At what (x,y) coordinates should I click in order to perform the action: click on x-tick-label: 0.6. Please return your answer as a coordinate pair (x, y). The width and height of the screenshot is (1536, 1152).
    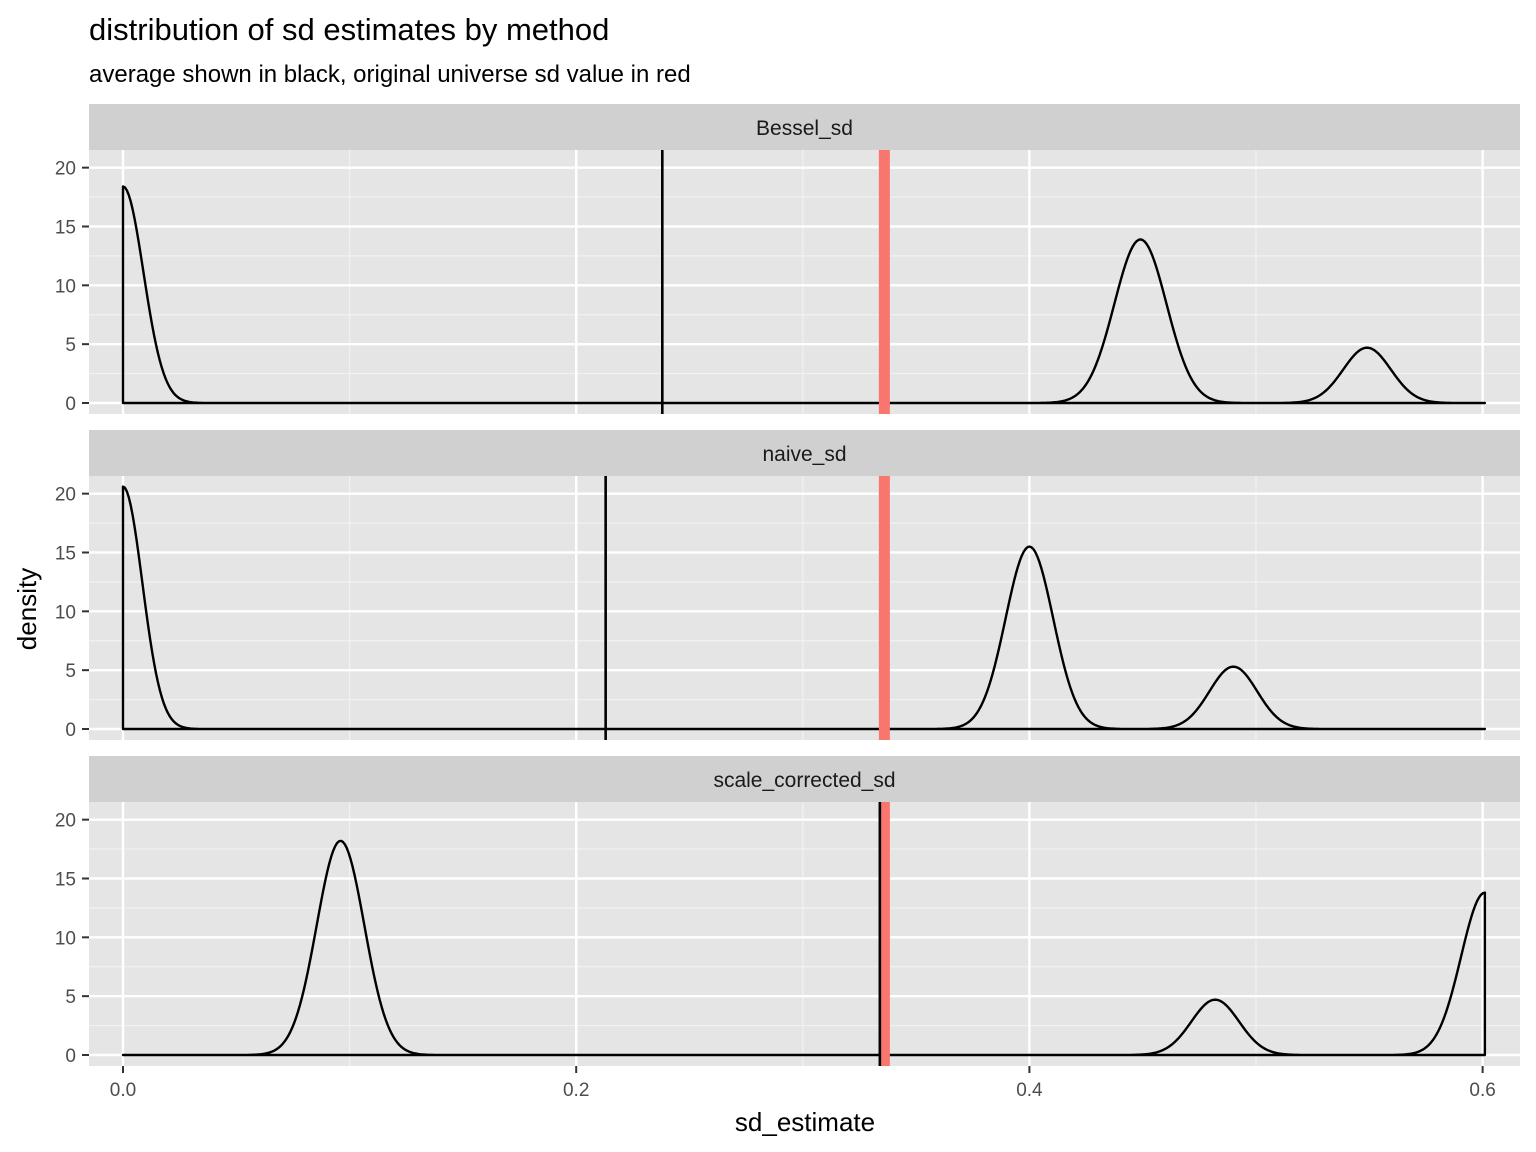
    Looking at the image, I should click on (1482, 1090).